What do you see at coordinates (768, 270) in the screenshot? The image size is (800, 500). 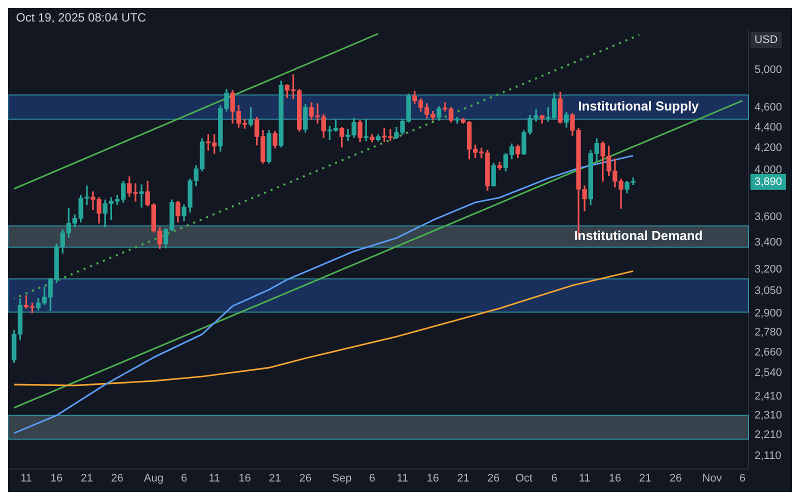 I see `y-tick-label: 3,200` at bounding box center [768, 270].